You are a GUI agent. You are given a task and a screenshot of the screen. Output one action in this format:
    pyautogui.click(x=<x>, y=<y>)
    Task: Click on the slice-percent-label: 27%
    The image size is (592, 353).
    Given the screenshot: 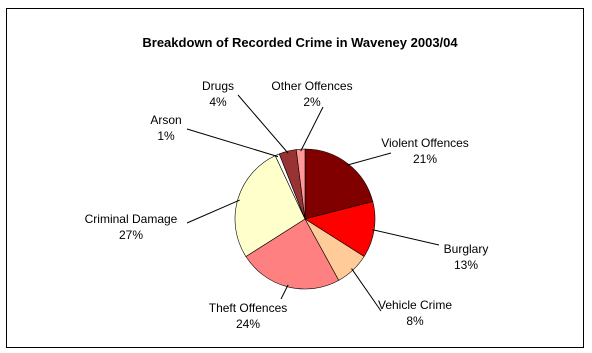 What is the action you would take?
    pyautogui.click(x=131, y=235)
    